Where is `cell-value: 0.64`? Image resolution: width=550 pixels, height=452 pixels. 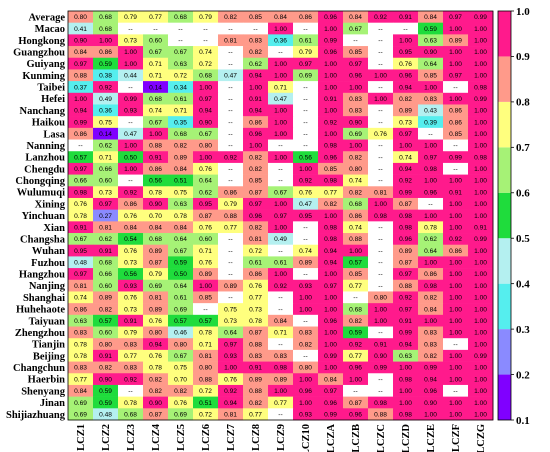
cell-value: 0.64 is located at coordinates (230, 333).